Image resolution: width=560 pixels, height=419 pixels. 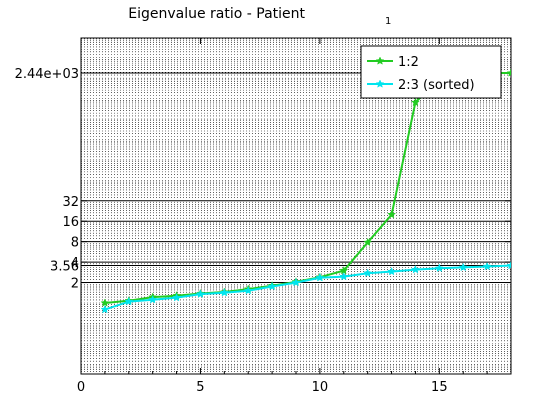 What do you see at coordinates (75, 243) in the screenshot?
I see `y-tick-label: 8` at bounding box center [75, 243].